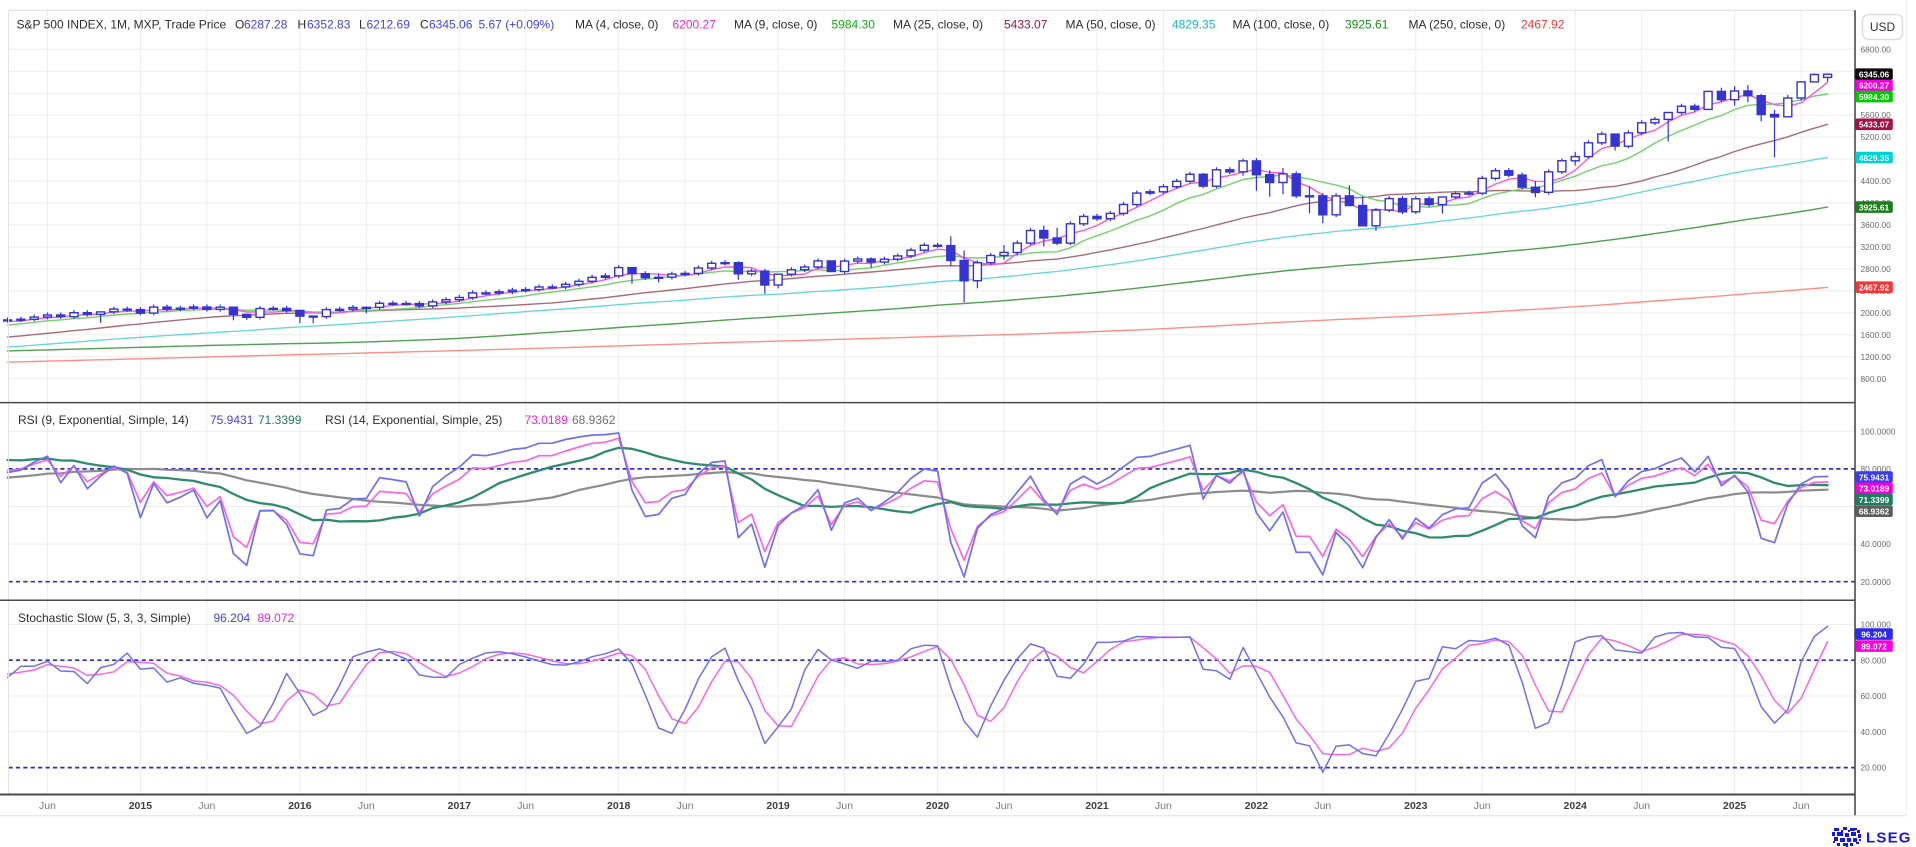  I want to click on svg-text:RSI (9, Exponential, Simple, 1: RSI (9, Exponential, Simple, 14), so click(103, 420).